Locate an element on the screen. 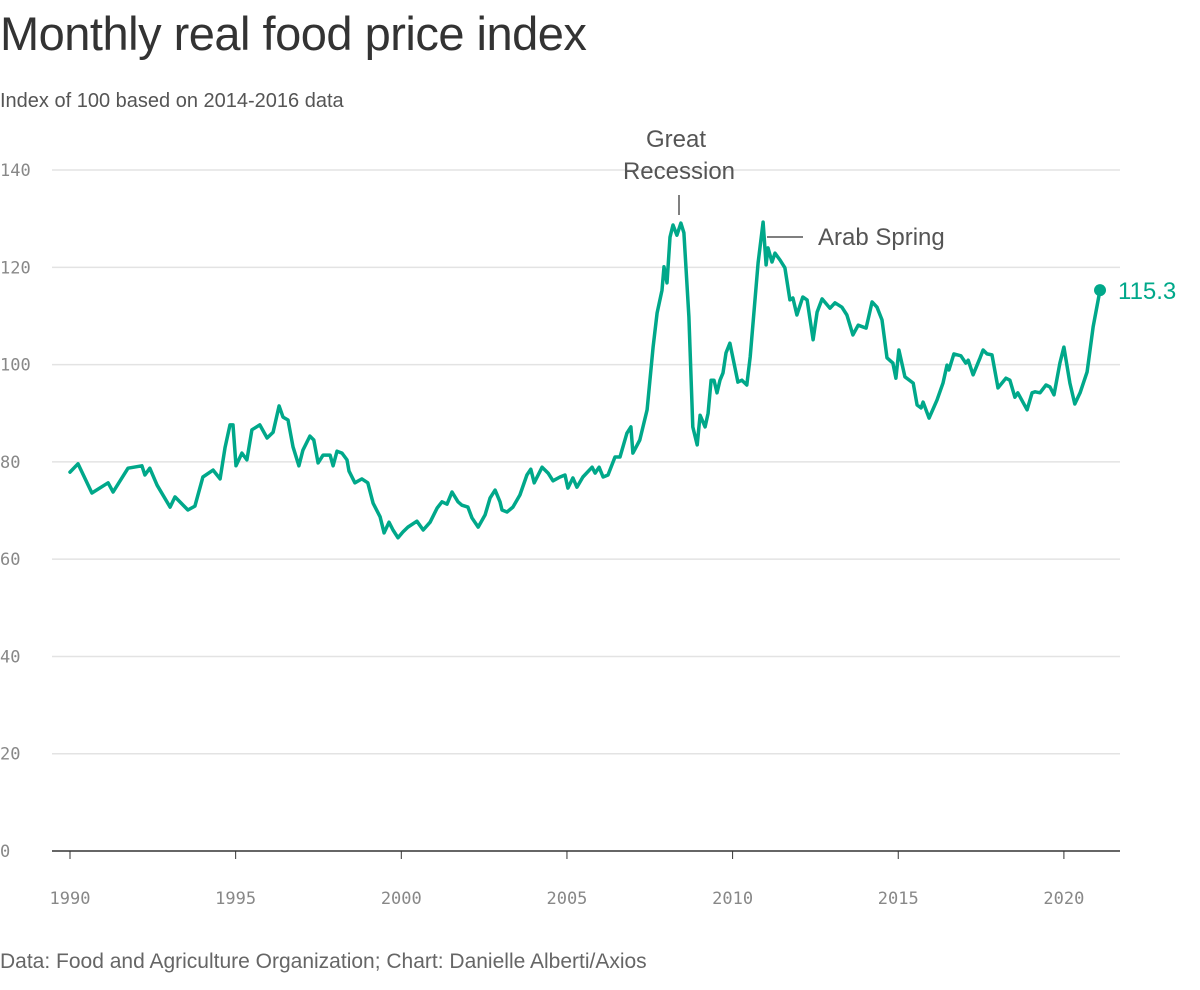  chart-title: Monthly real food price index is located at coordinates (293, 33).